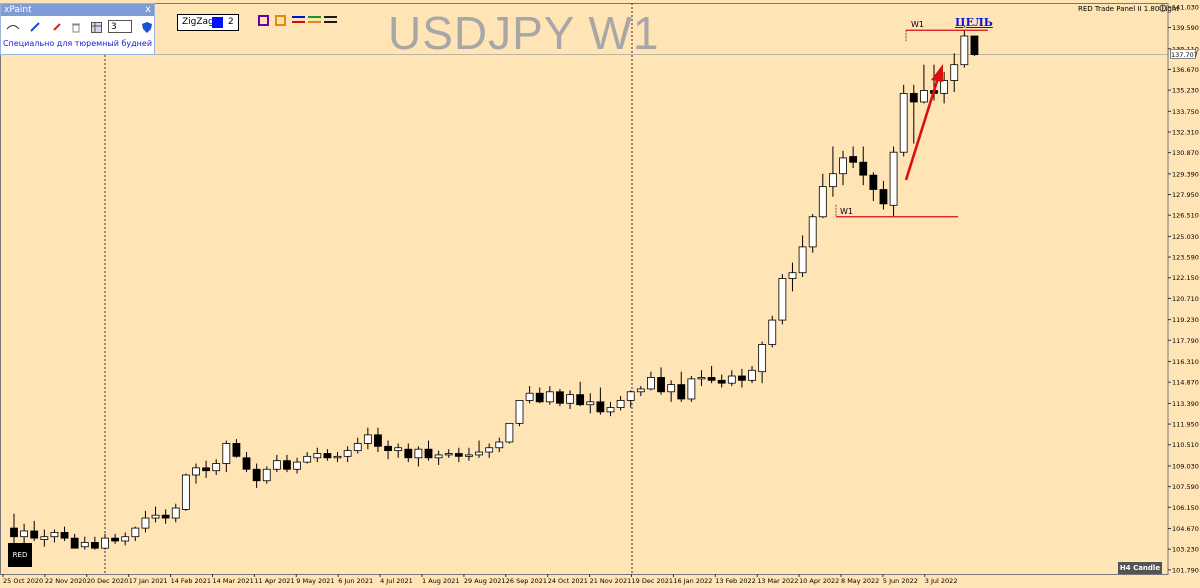  What do you see at coordinates (298, 17) in the screenshot?
I see `line-blue-icon` at bounding box center [298, 17].